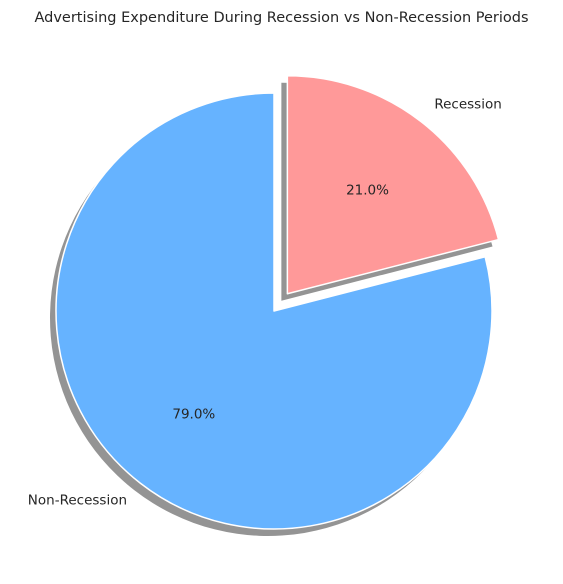  I want to click on slice-percent-recession: 21.0%, so click(367, 190).